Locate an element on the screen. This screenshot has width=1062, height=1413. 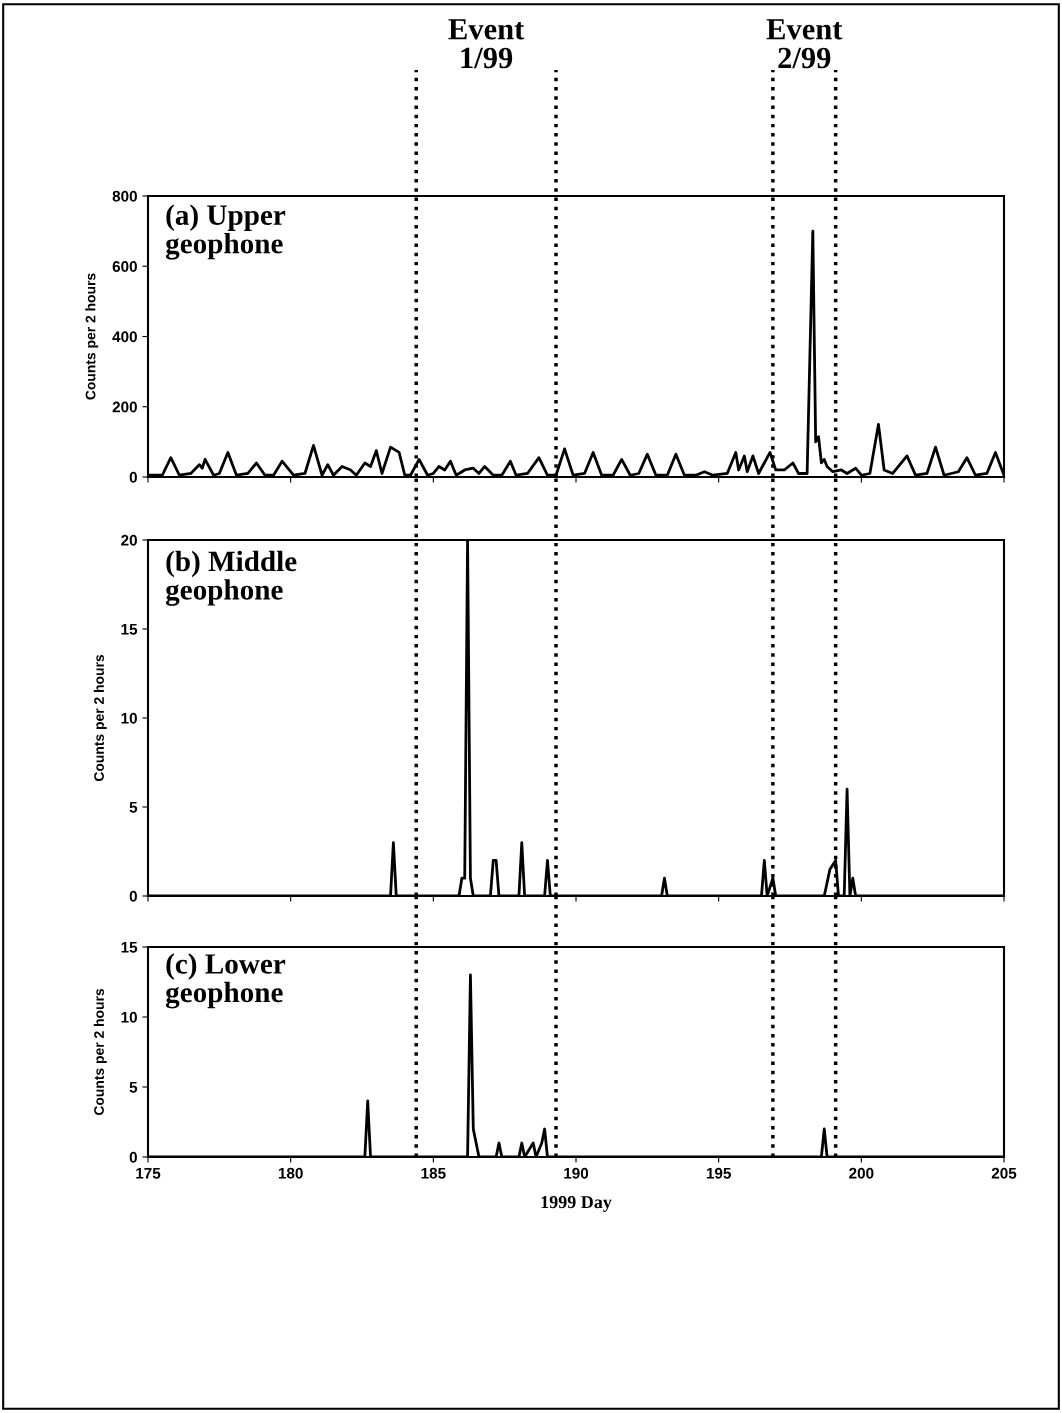
x-tick-label: 200 is located at coordinates (861, 1173).